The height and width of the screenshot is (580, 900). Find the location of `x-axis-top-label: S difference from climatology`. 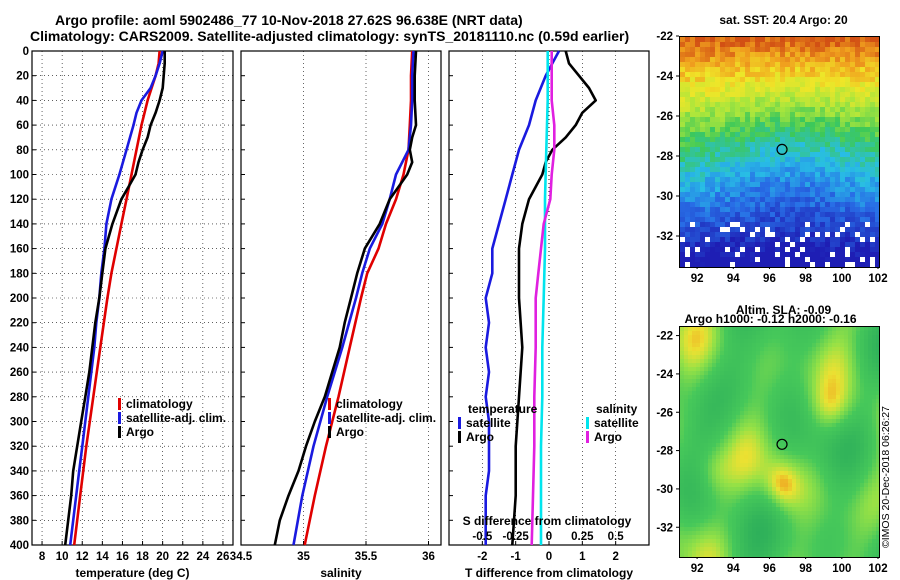

x-axis-top-label: S difference from climatology is located at coordinates (547, 521).